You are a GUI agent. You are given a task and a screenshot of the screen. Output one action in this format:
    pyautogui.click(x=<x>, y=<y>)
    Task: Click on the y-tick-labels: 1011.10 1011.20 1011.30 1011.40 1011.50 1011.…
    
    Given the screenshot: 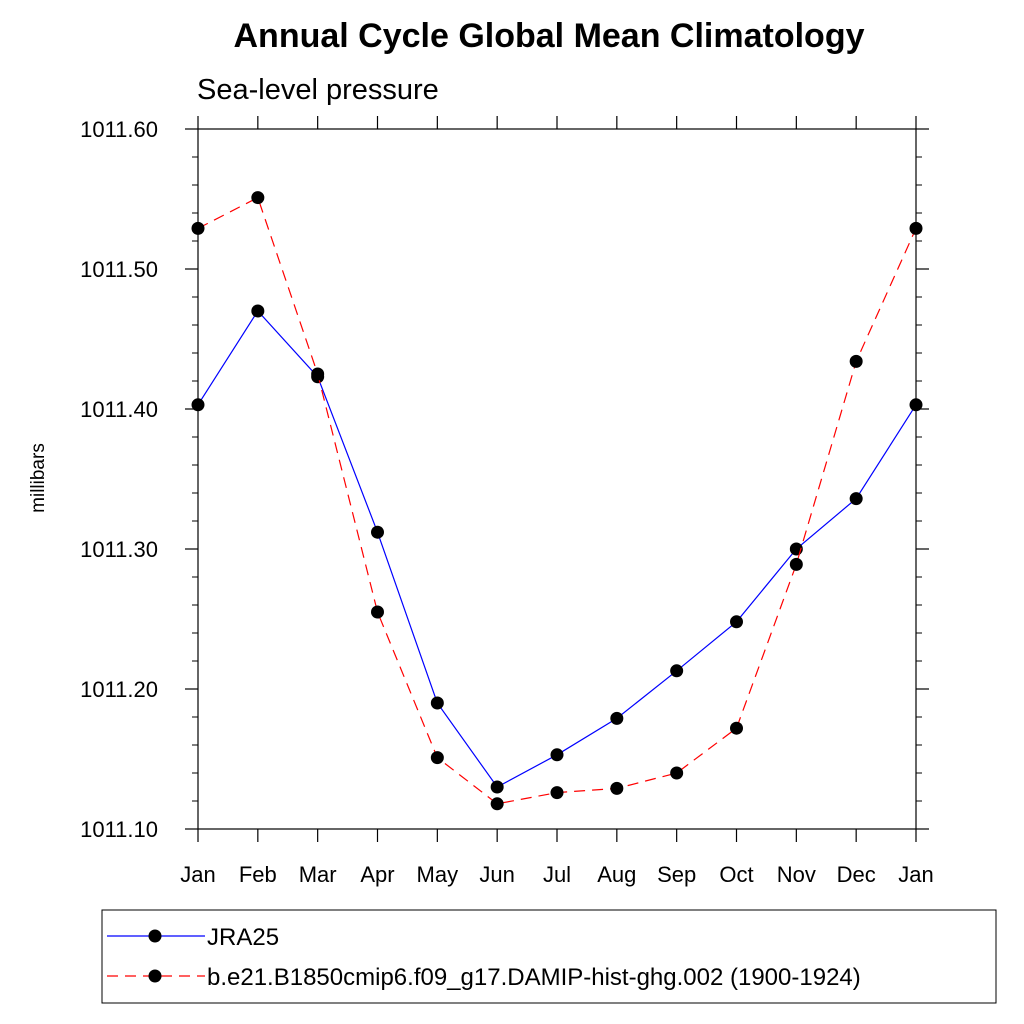 What is the action you would take?
    pyautogui.click(x=119, y=479)
    